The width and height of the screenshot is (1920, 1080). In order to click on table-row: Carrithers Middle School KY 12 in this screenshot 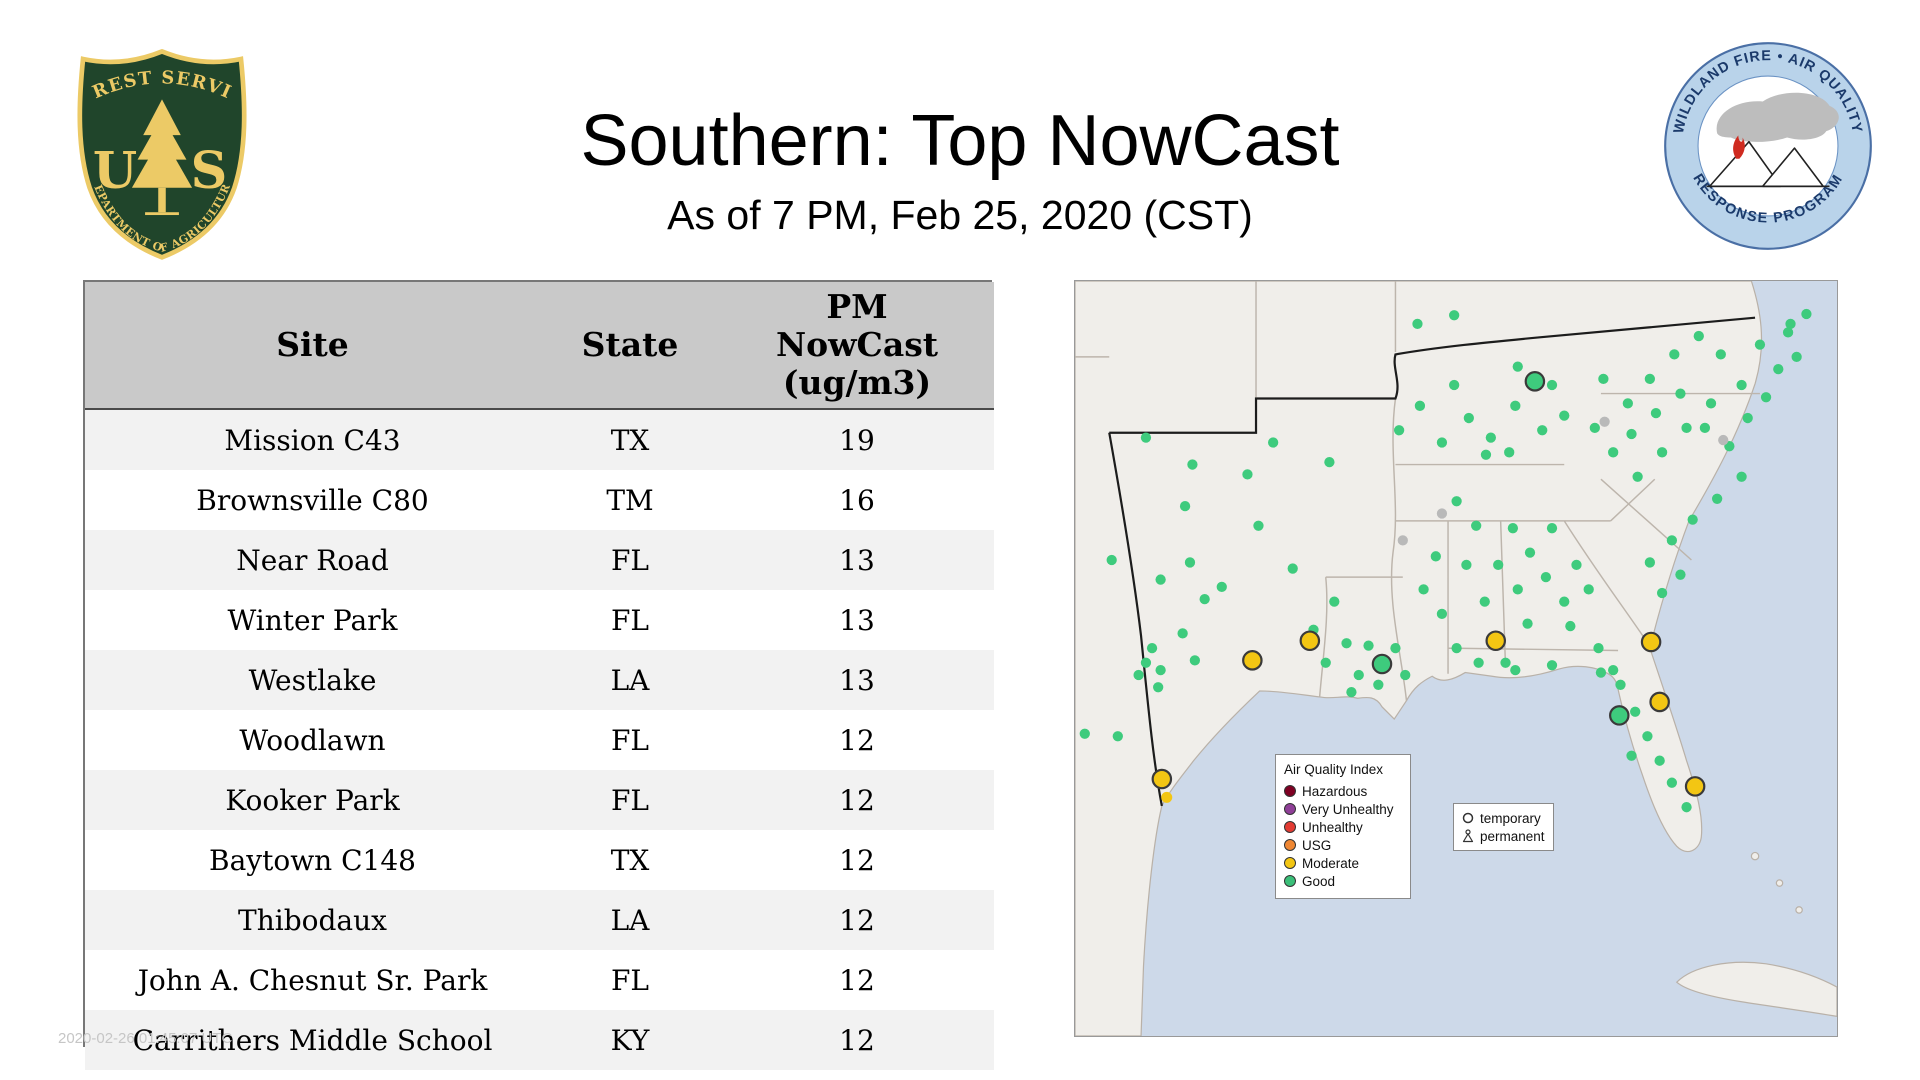, I will do `click(539, 1040)`.